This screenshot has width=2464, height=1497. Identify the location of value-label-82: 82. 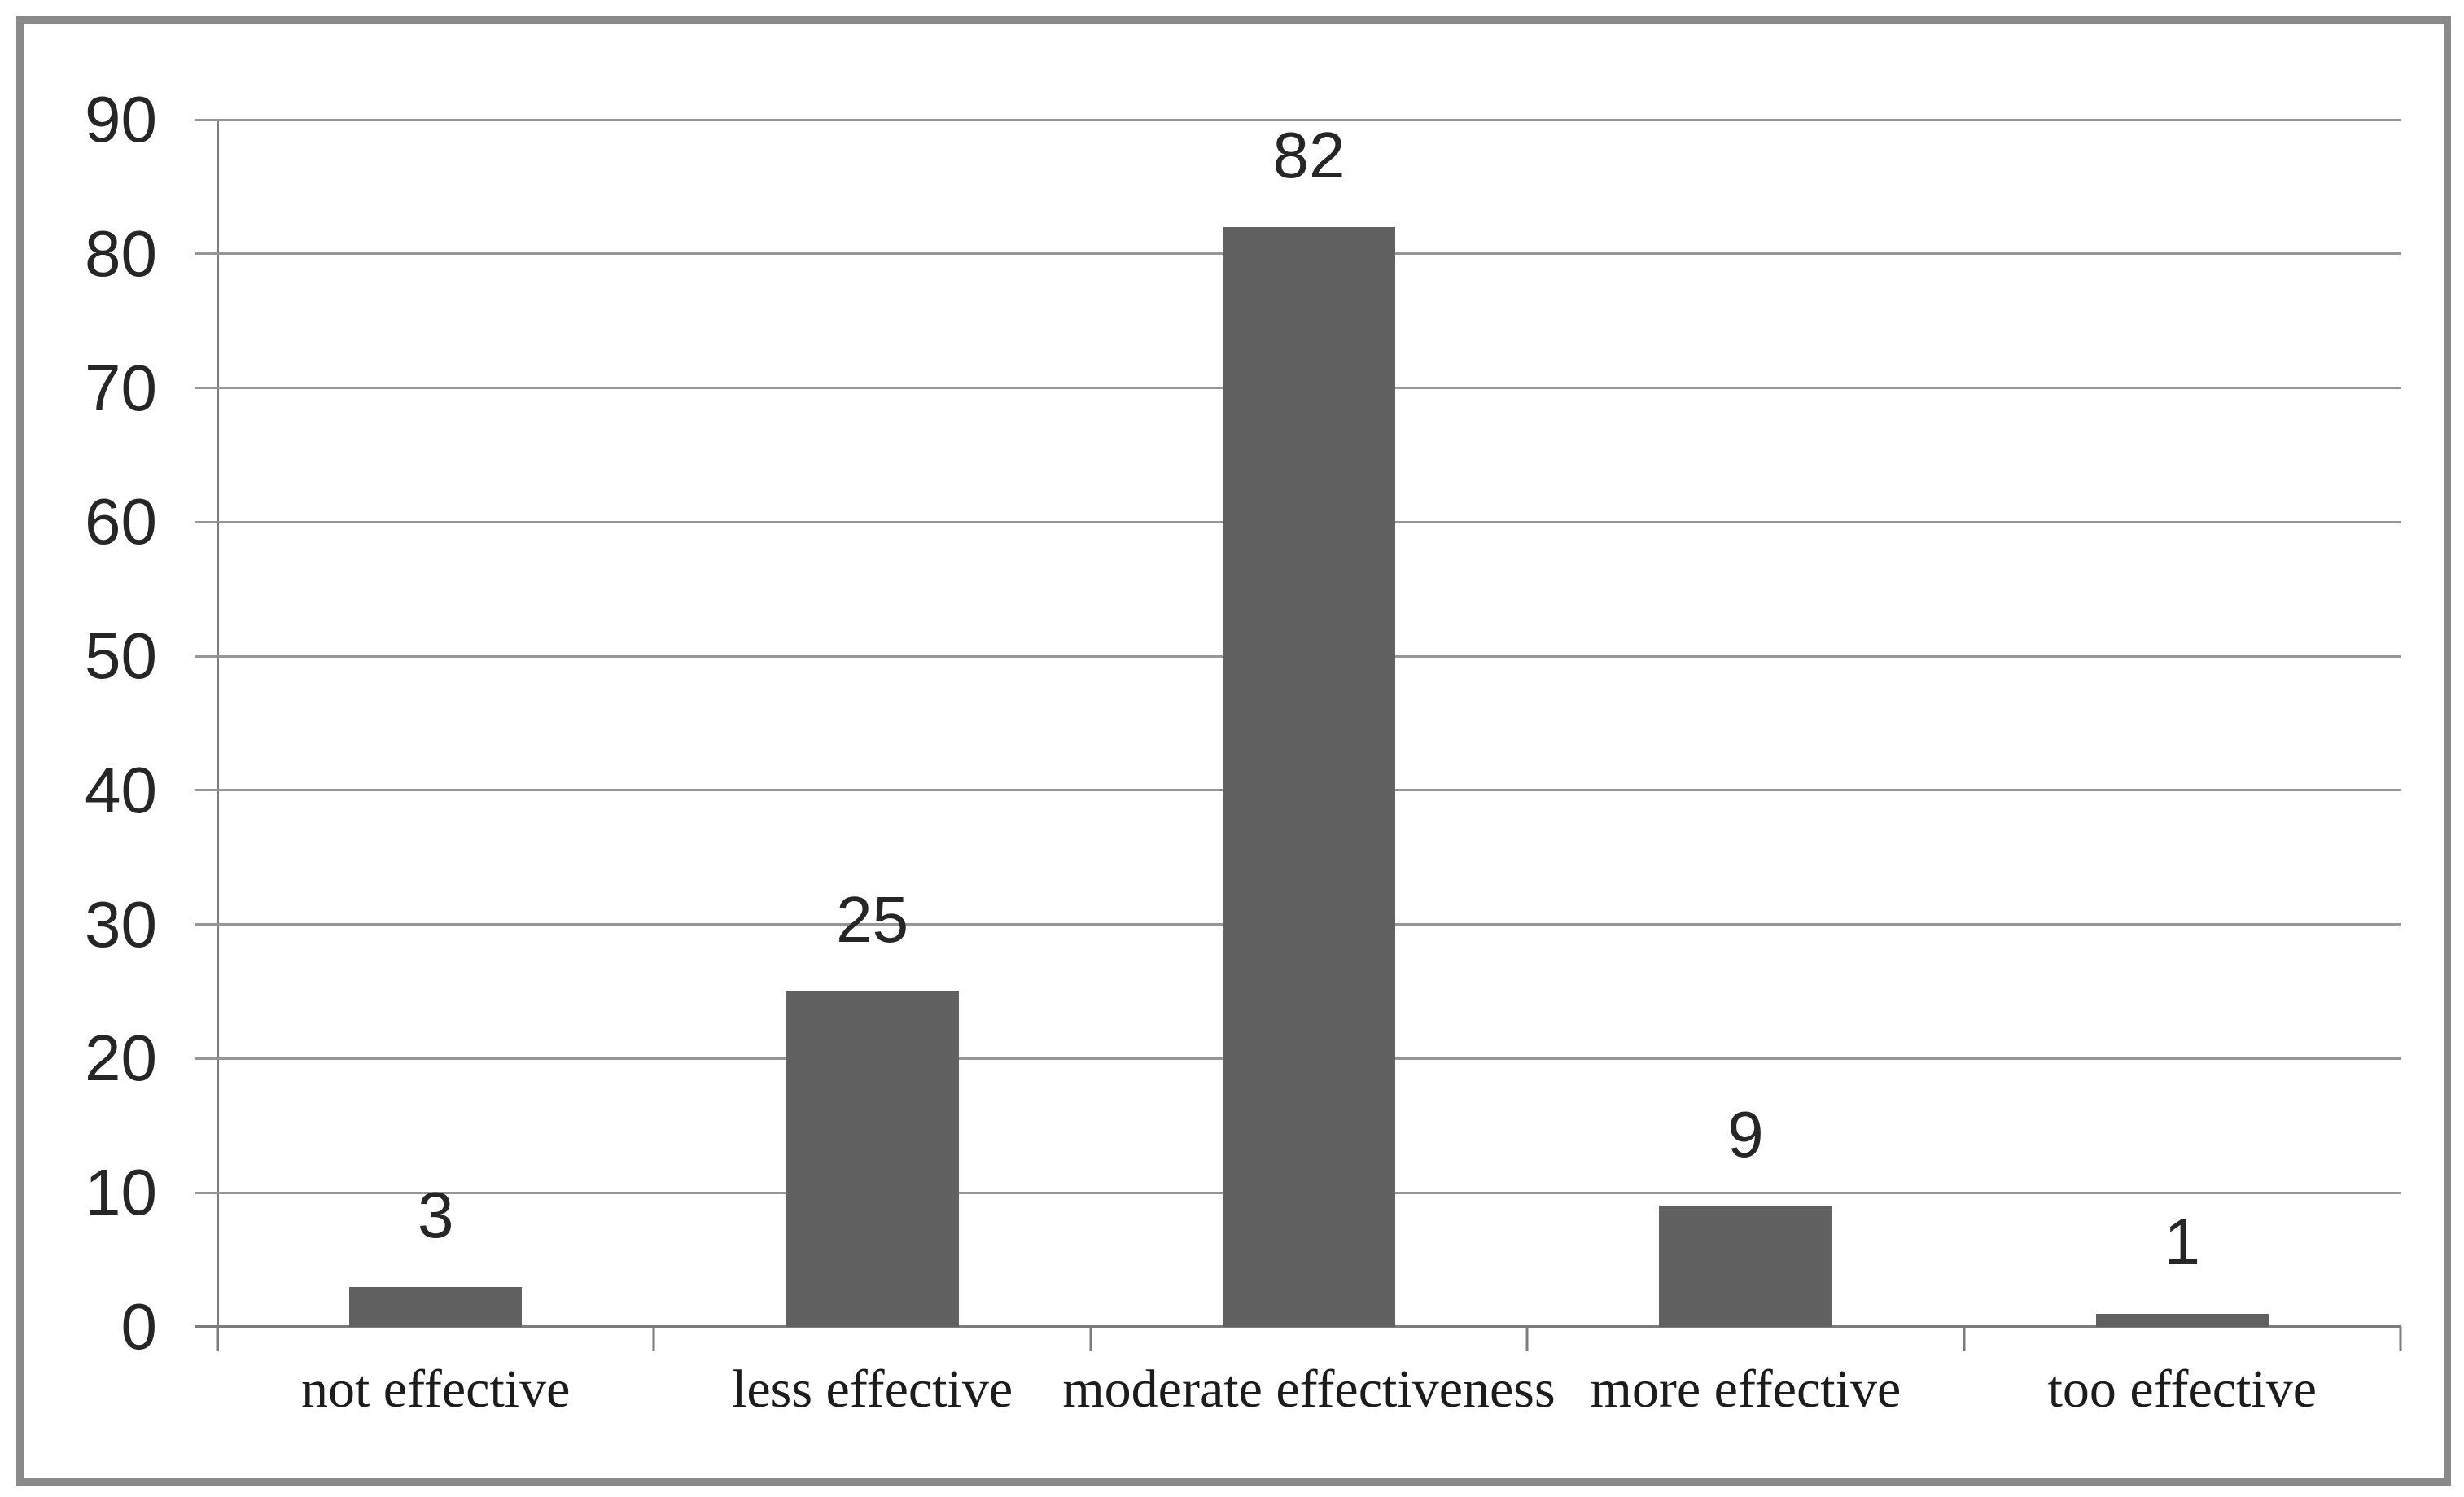
(1309, 154).